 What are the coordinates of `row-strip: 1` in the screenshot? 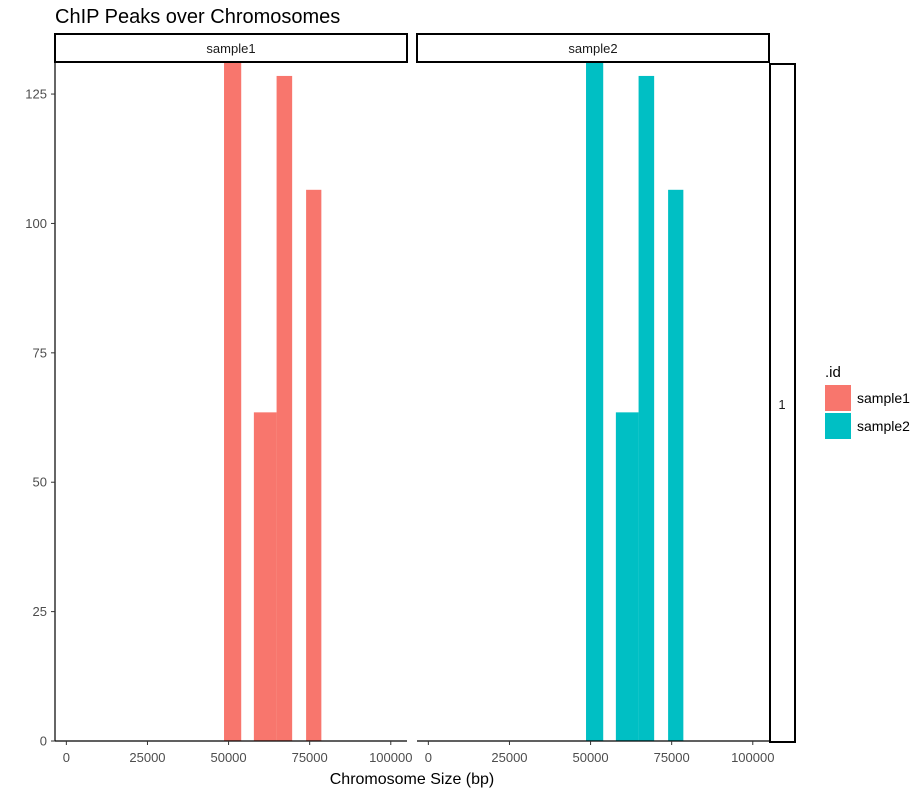 It's located at (782, 403).